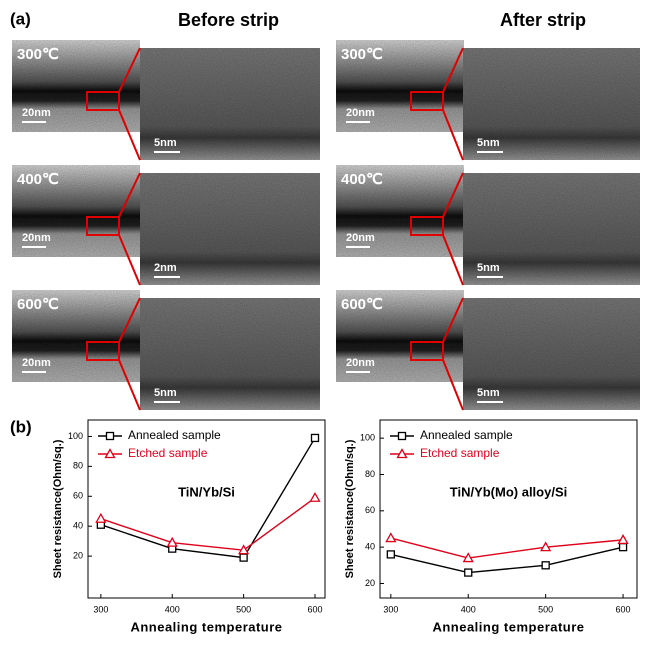  What do you see at coordinates (509, 491) in the screenshot?
I see `annotation: TiN/Yb(Mo) alloy/Si` at bounding box center [509, 491].